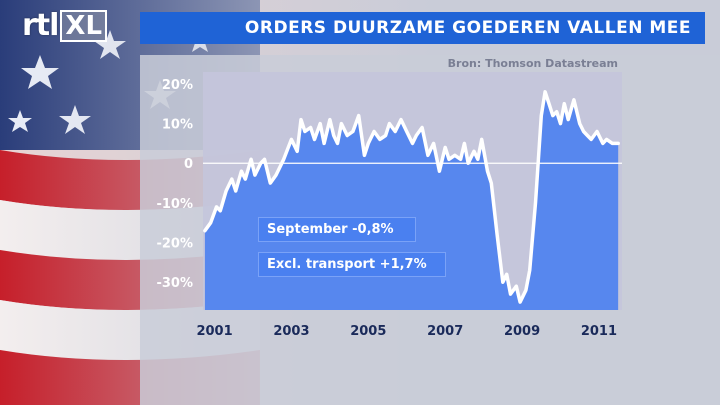 The height and width of the screenshot is (405, 720). Describe the element at coordinates (445, 331) in the screenshot. I see `x-tick-label: 2007` at that location.